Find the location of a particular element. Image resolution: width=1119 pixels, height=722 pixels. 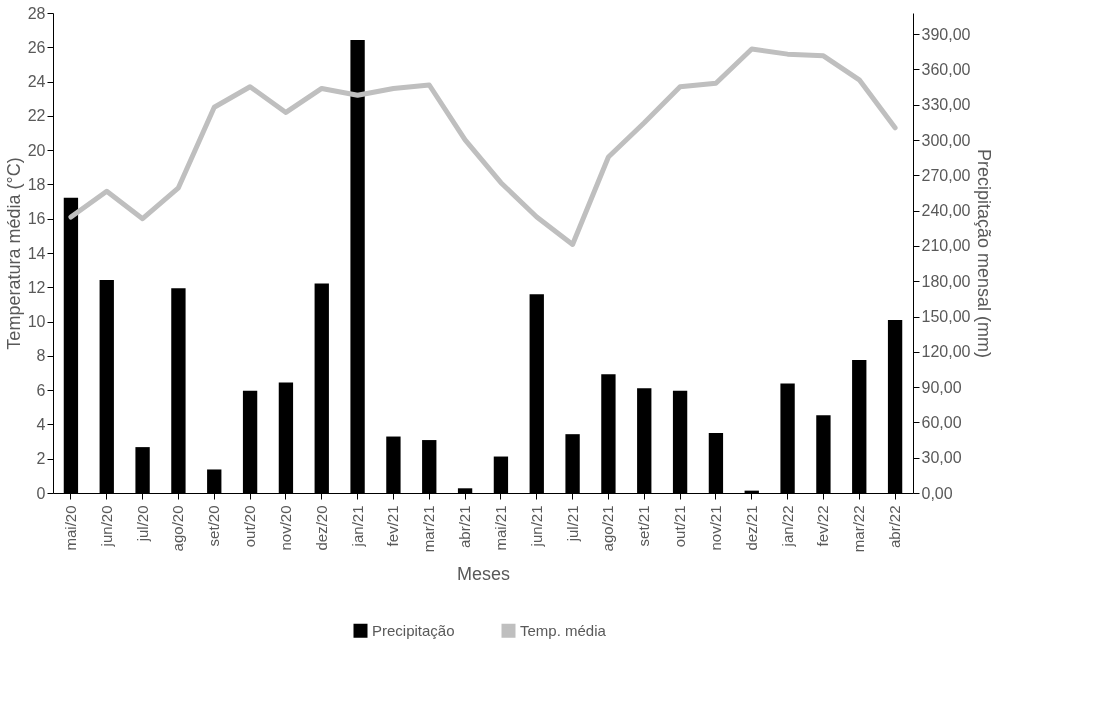

y2-tick-label: 90,00 is located at coordinates (941, 387).